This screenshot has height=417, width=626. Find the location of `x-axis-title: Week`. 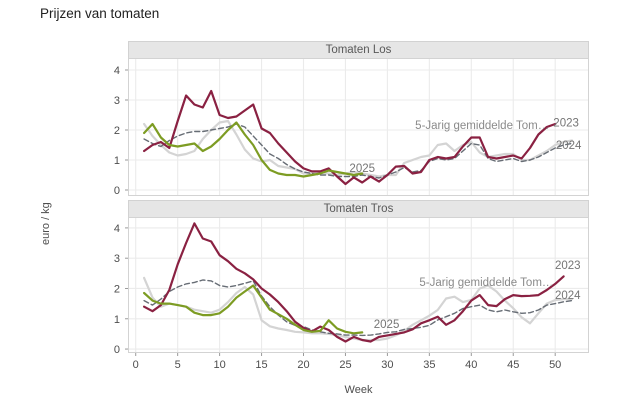

x-axis-title: Week is located at coordinates (358, 390).